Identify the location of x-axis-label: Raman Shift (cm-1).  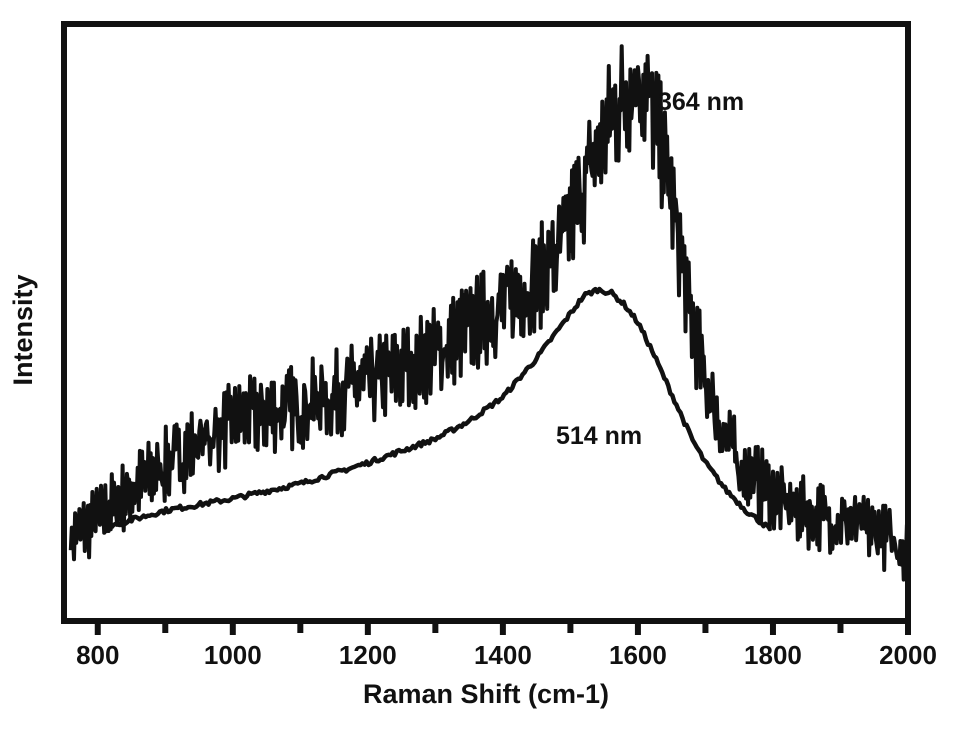
(486, 694).